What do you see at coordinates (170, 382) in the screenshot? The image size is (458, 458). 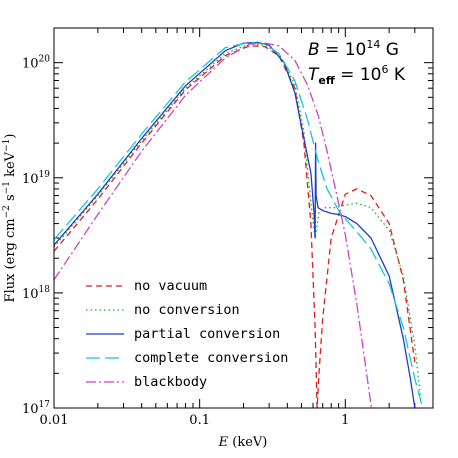 I see `legend-label: blackbody` at bounding box center [170, 382].